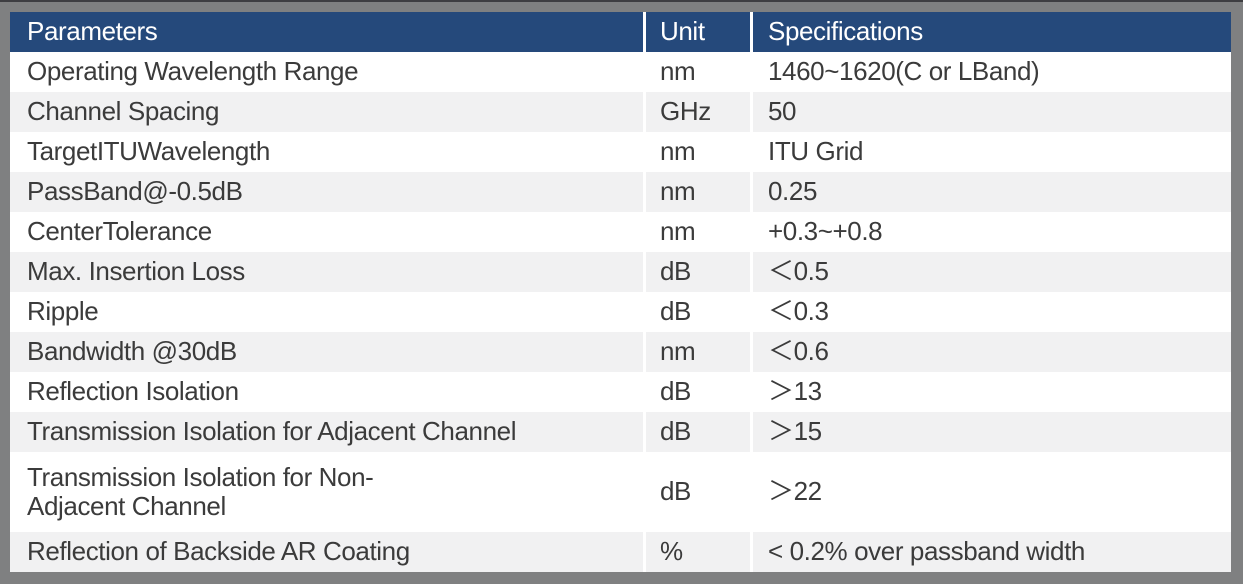 The width and height of the screenshot is (1243, 584). I want to click on specification-cell: ITU Grid, so click(990, 152).